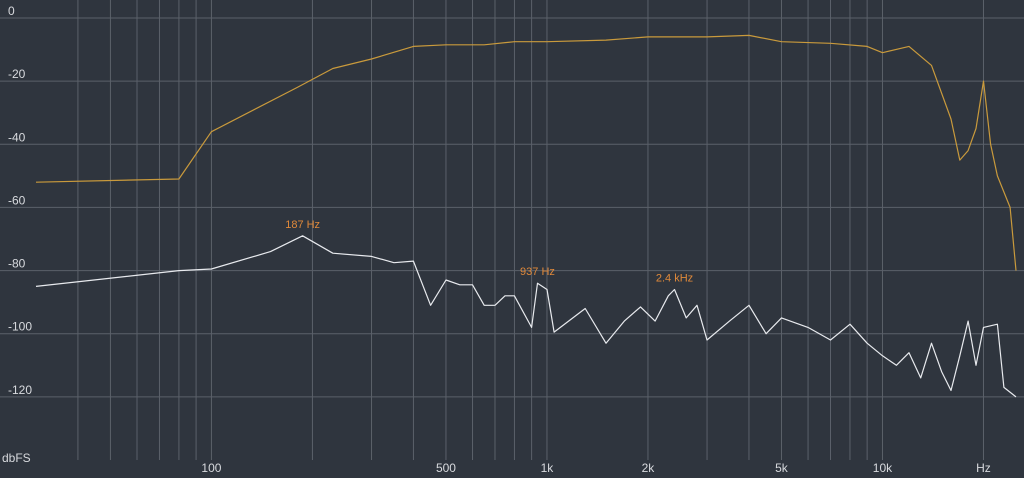 The height and width of the screenshot is (478, 1024). I want to click on peak-annotation: 2.4 kHz, so click(674, 279).